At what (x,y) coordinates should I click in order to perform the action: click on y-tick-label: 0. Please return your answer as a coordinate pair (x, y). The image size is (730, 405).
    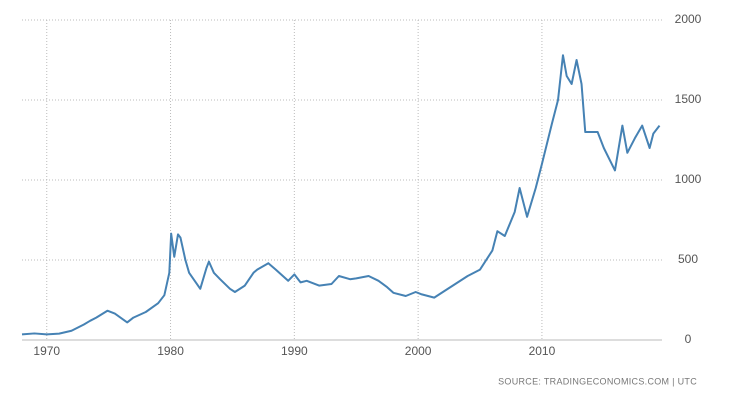
    Looking at the image, I should click on (688, 339).